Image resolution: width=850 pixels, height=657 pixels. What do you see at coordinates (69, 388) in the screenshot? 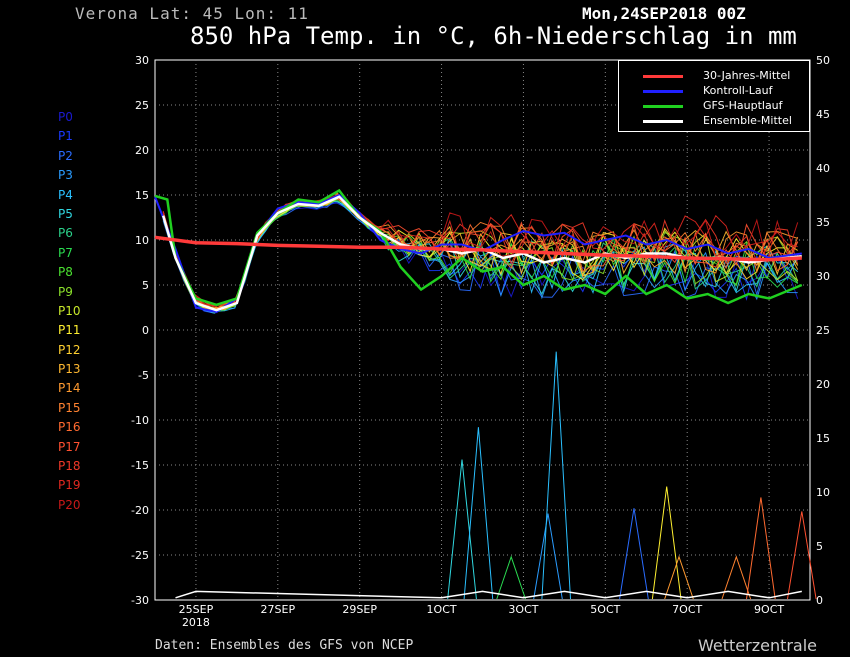
I see `member-label-p14: P14` at bounding box center [69, 388].